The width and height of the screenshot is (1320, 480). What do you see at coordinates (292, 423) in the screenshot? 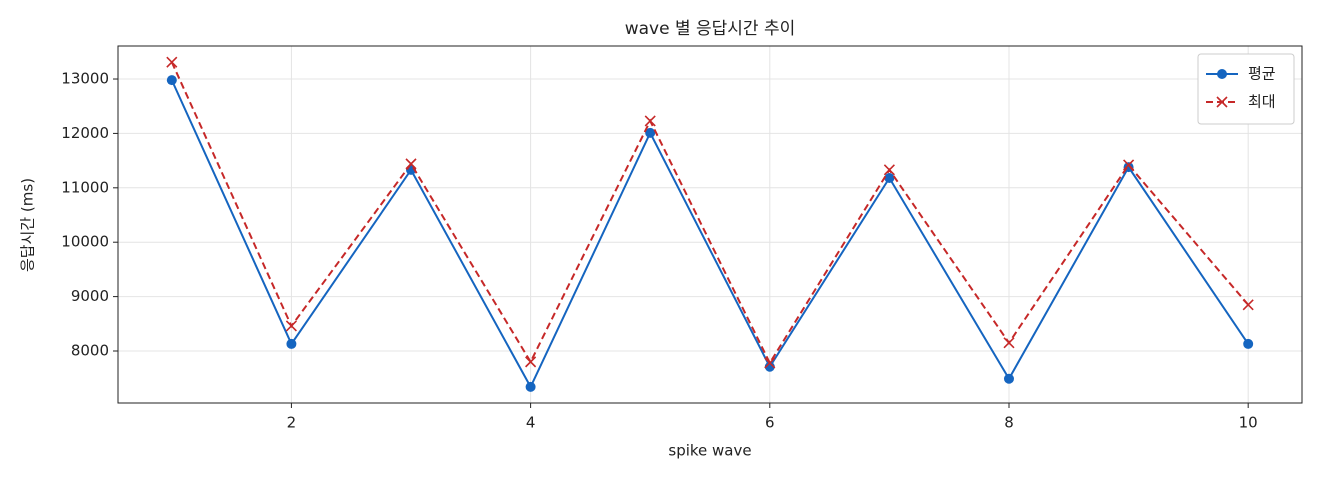
I see `x-tick-label: 2` at bounding box center [292, 423].